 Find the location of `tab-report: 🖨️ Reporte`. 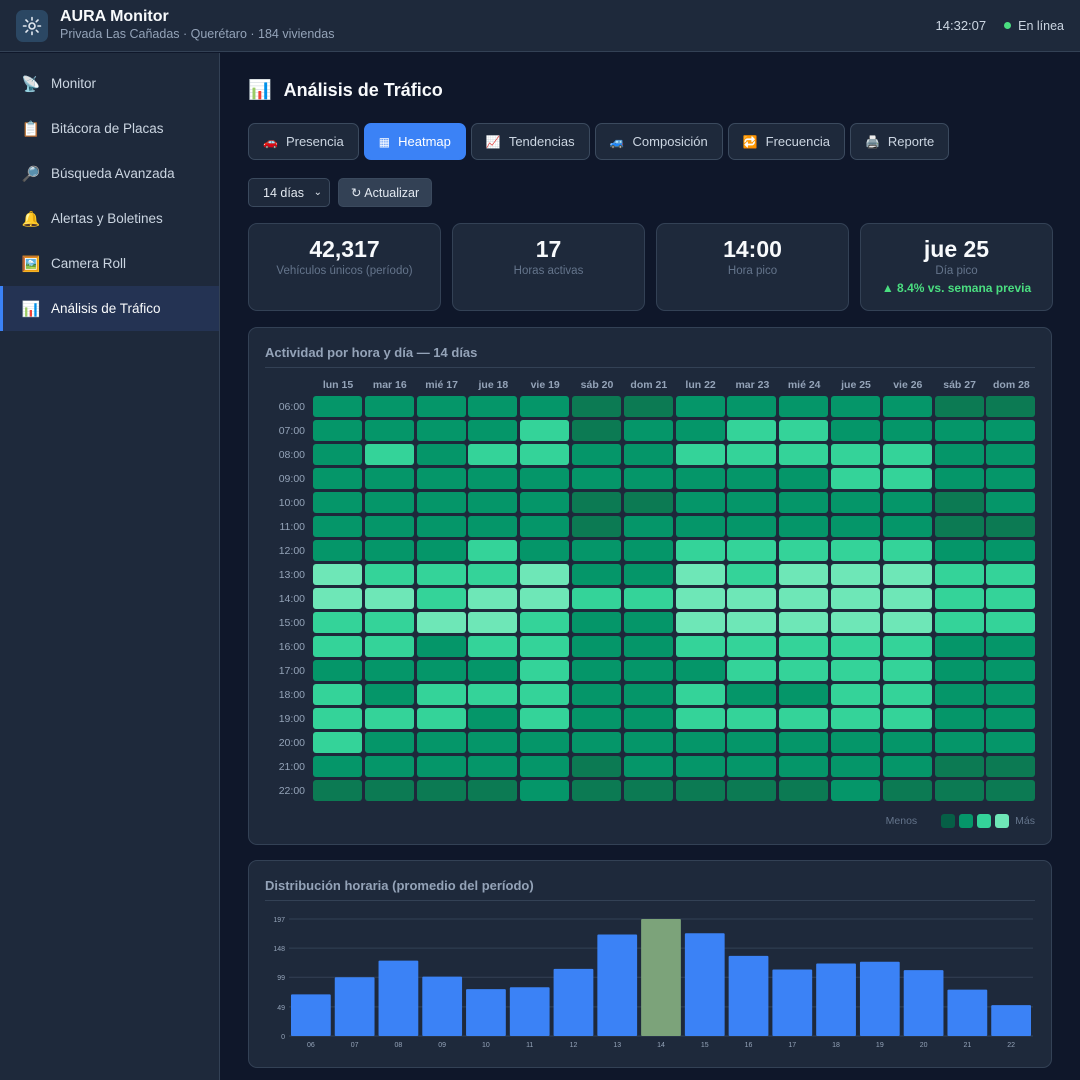

tab-report: 🖨️ Reporte is located at coordinates (899, 141).